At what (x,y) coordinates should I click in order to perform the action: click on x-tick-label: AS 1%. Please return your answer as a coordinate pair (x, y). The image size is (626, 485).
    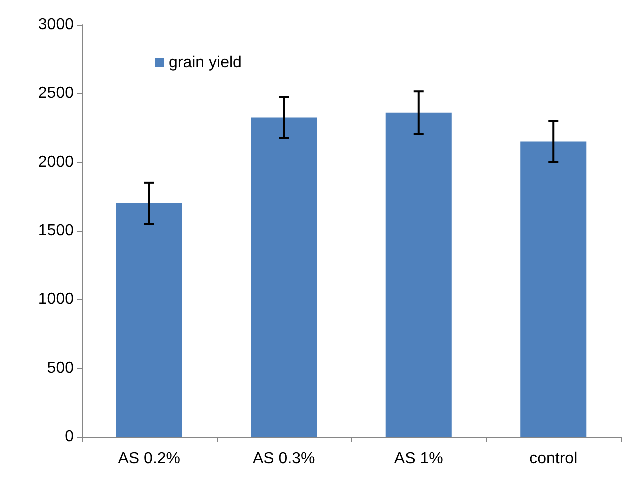
    Looking at the image, I should click on (419, 459).